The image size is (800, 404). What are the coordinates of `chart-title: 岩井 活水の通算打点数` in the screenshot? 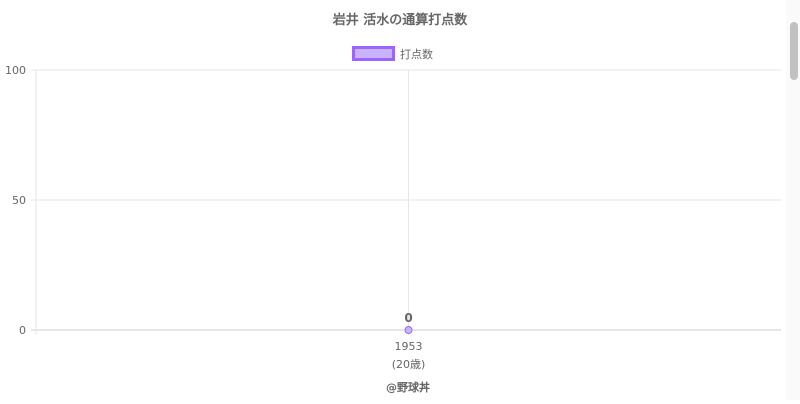 It's located at (400, 20).